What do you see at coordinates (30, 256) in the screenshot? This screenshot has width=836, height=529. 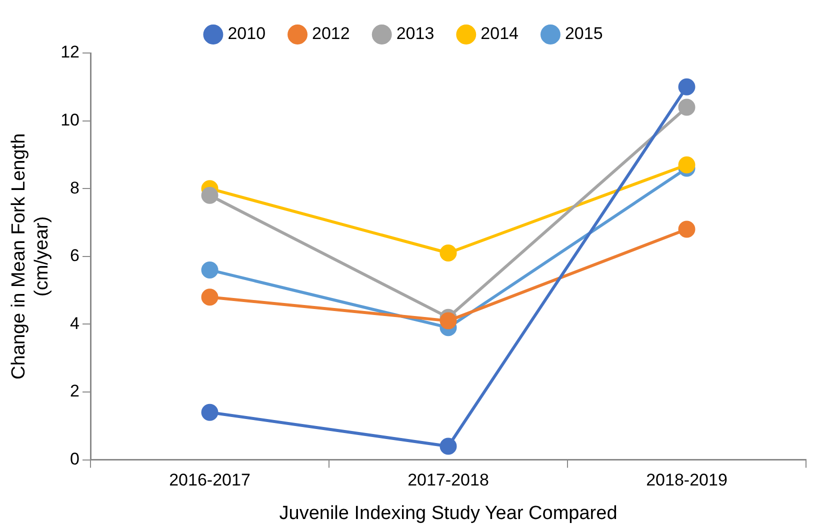 I see `y-axis-title: Change in Mean Fork Length (cm/year)` at bounding box center [30, 256].